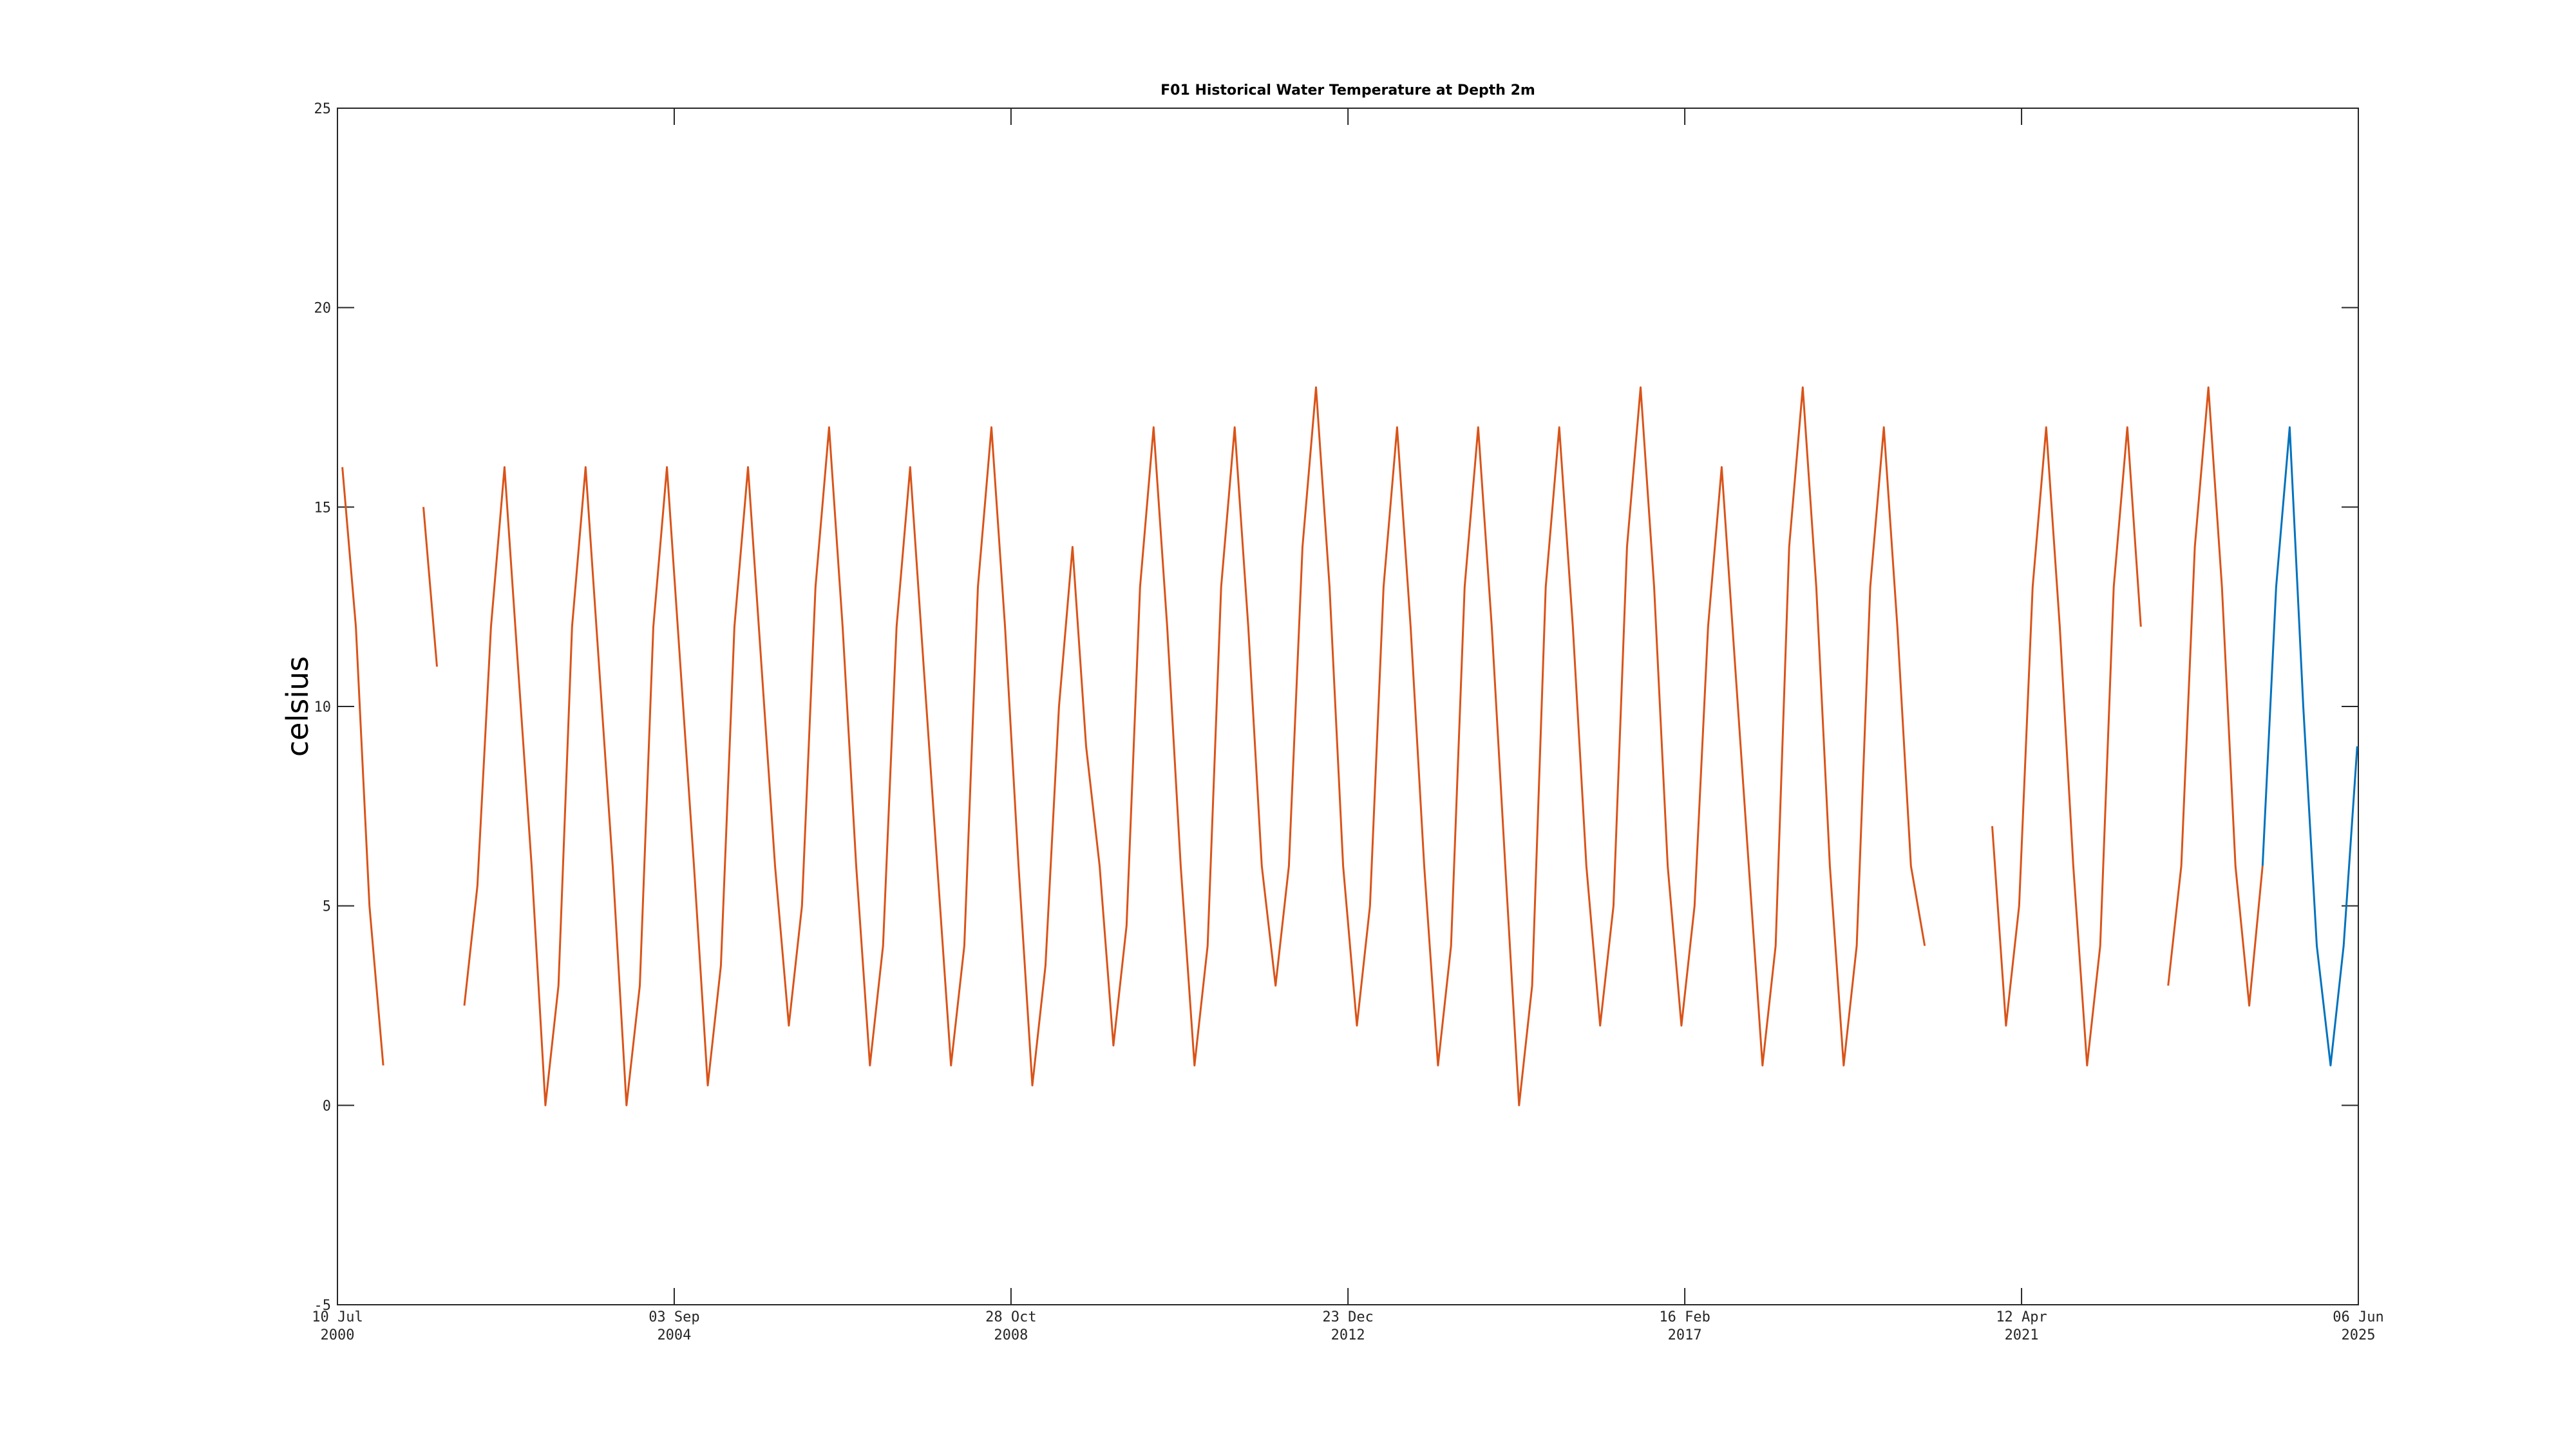  What do you see at coordinates (2309, 746) in the screenshot?
I see `series-line` at bounding box center [2309, 746].